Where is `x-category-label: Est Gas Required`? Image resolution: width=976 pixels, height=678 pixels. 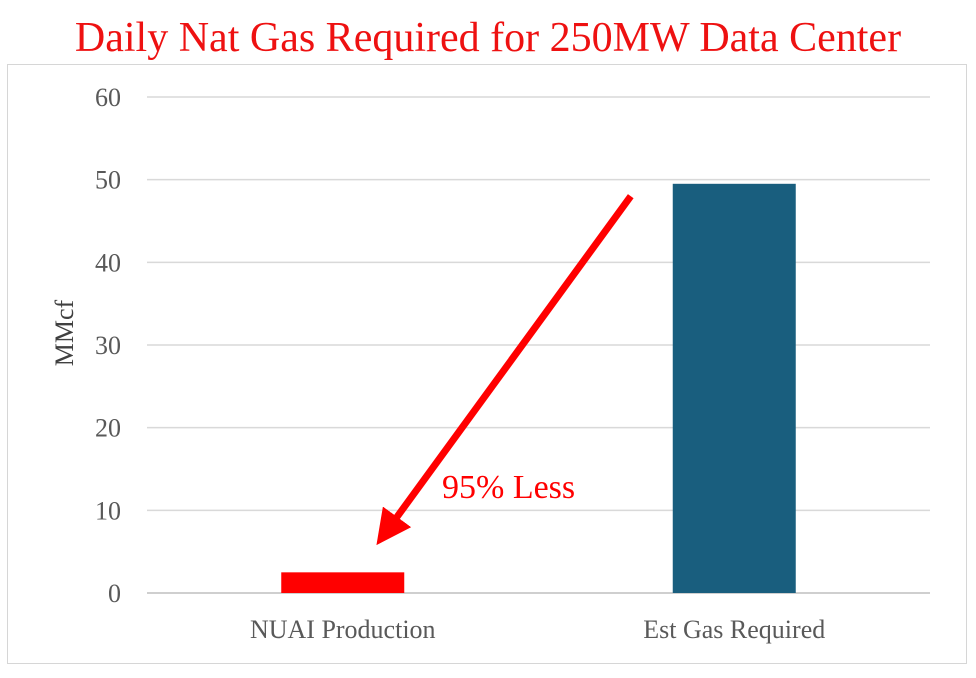
x-category-label: Est Gas Required is located at coordinates (734, 629).